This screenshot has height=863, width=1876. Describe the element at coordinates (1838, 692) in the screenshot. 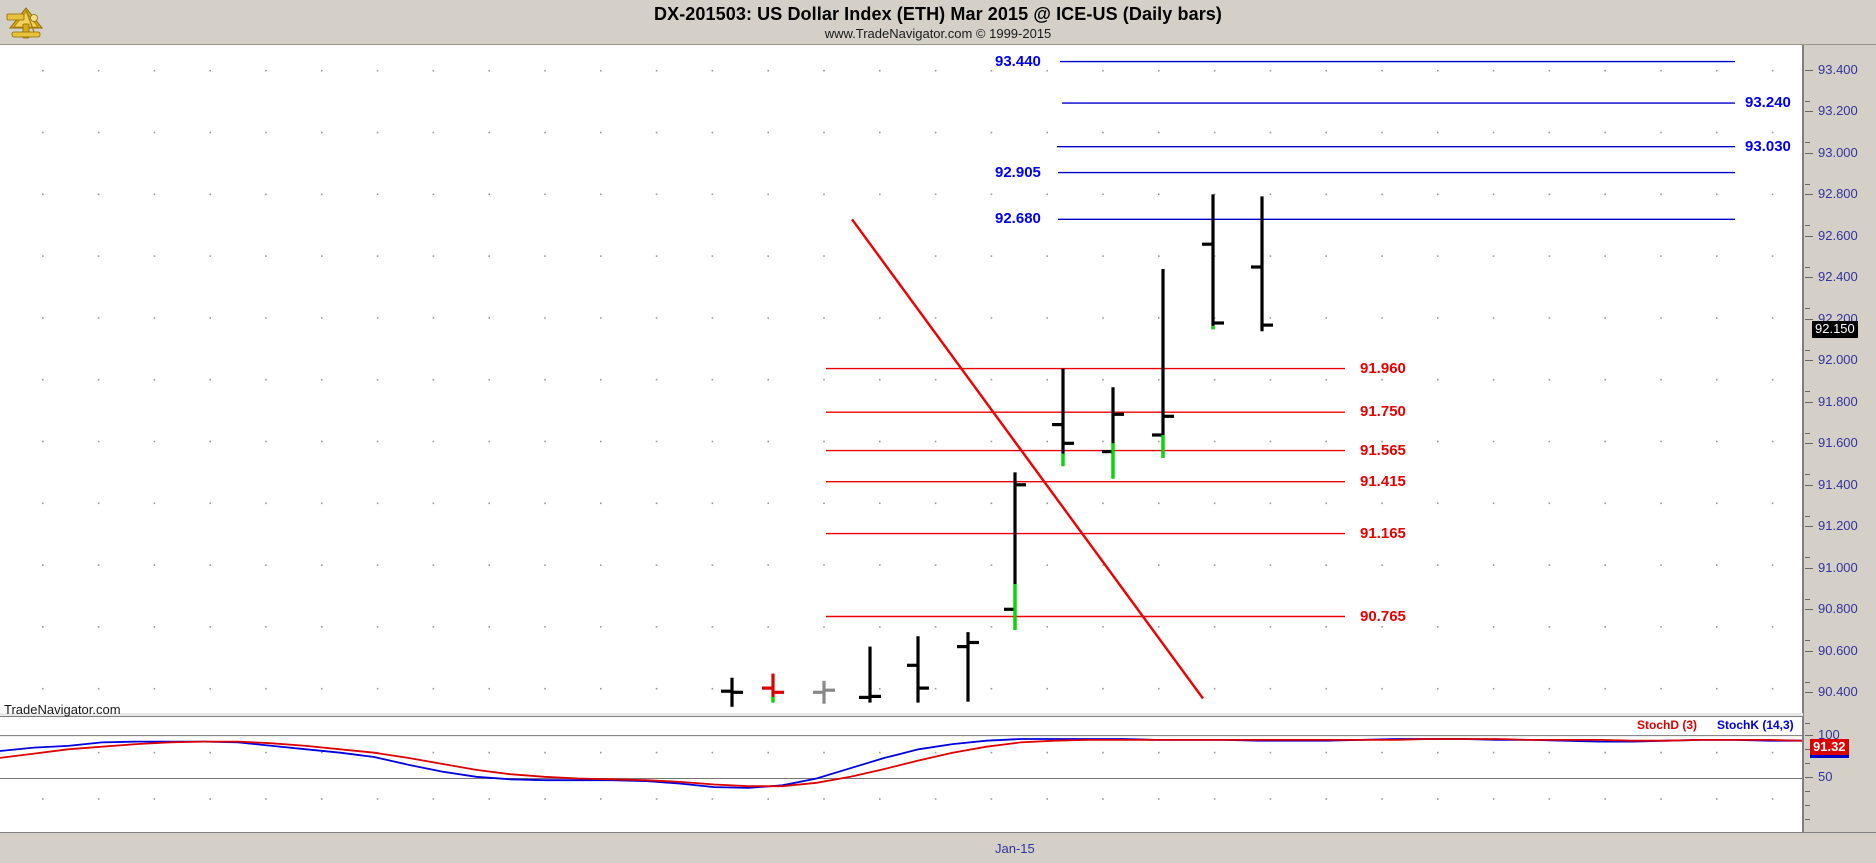

I see `price-tick-label: 90.400` at that location.